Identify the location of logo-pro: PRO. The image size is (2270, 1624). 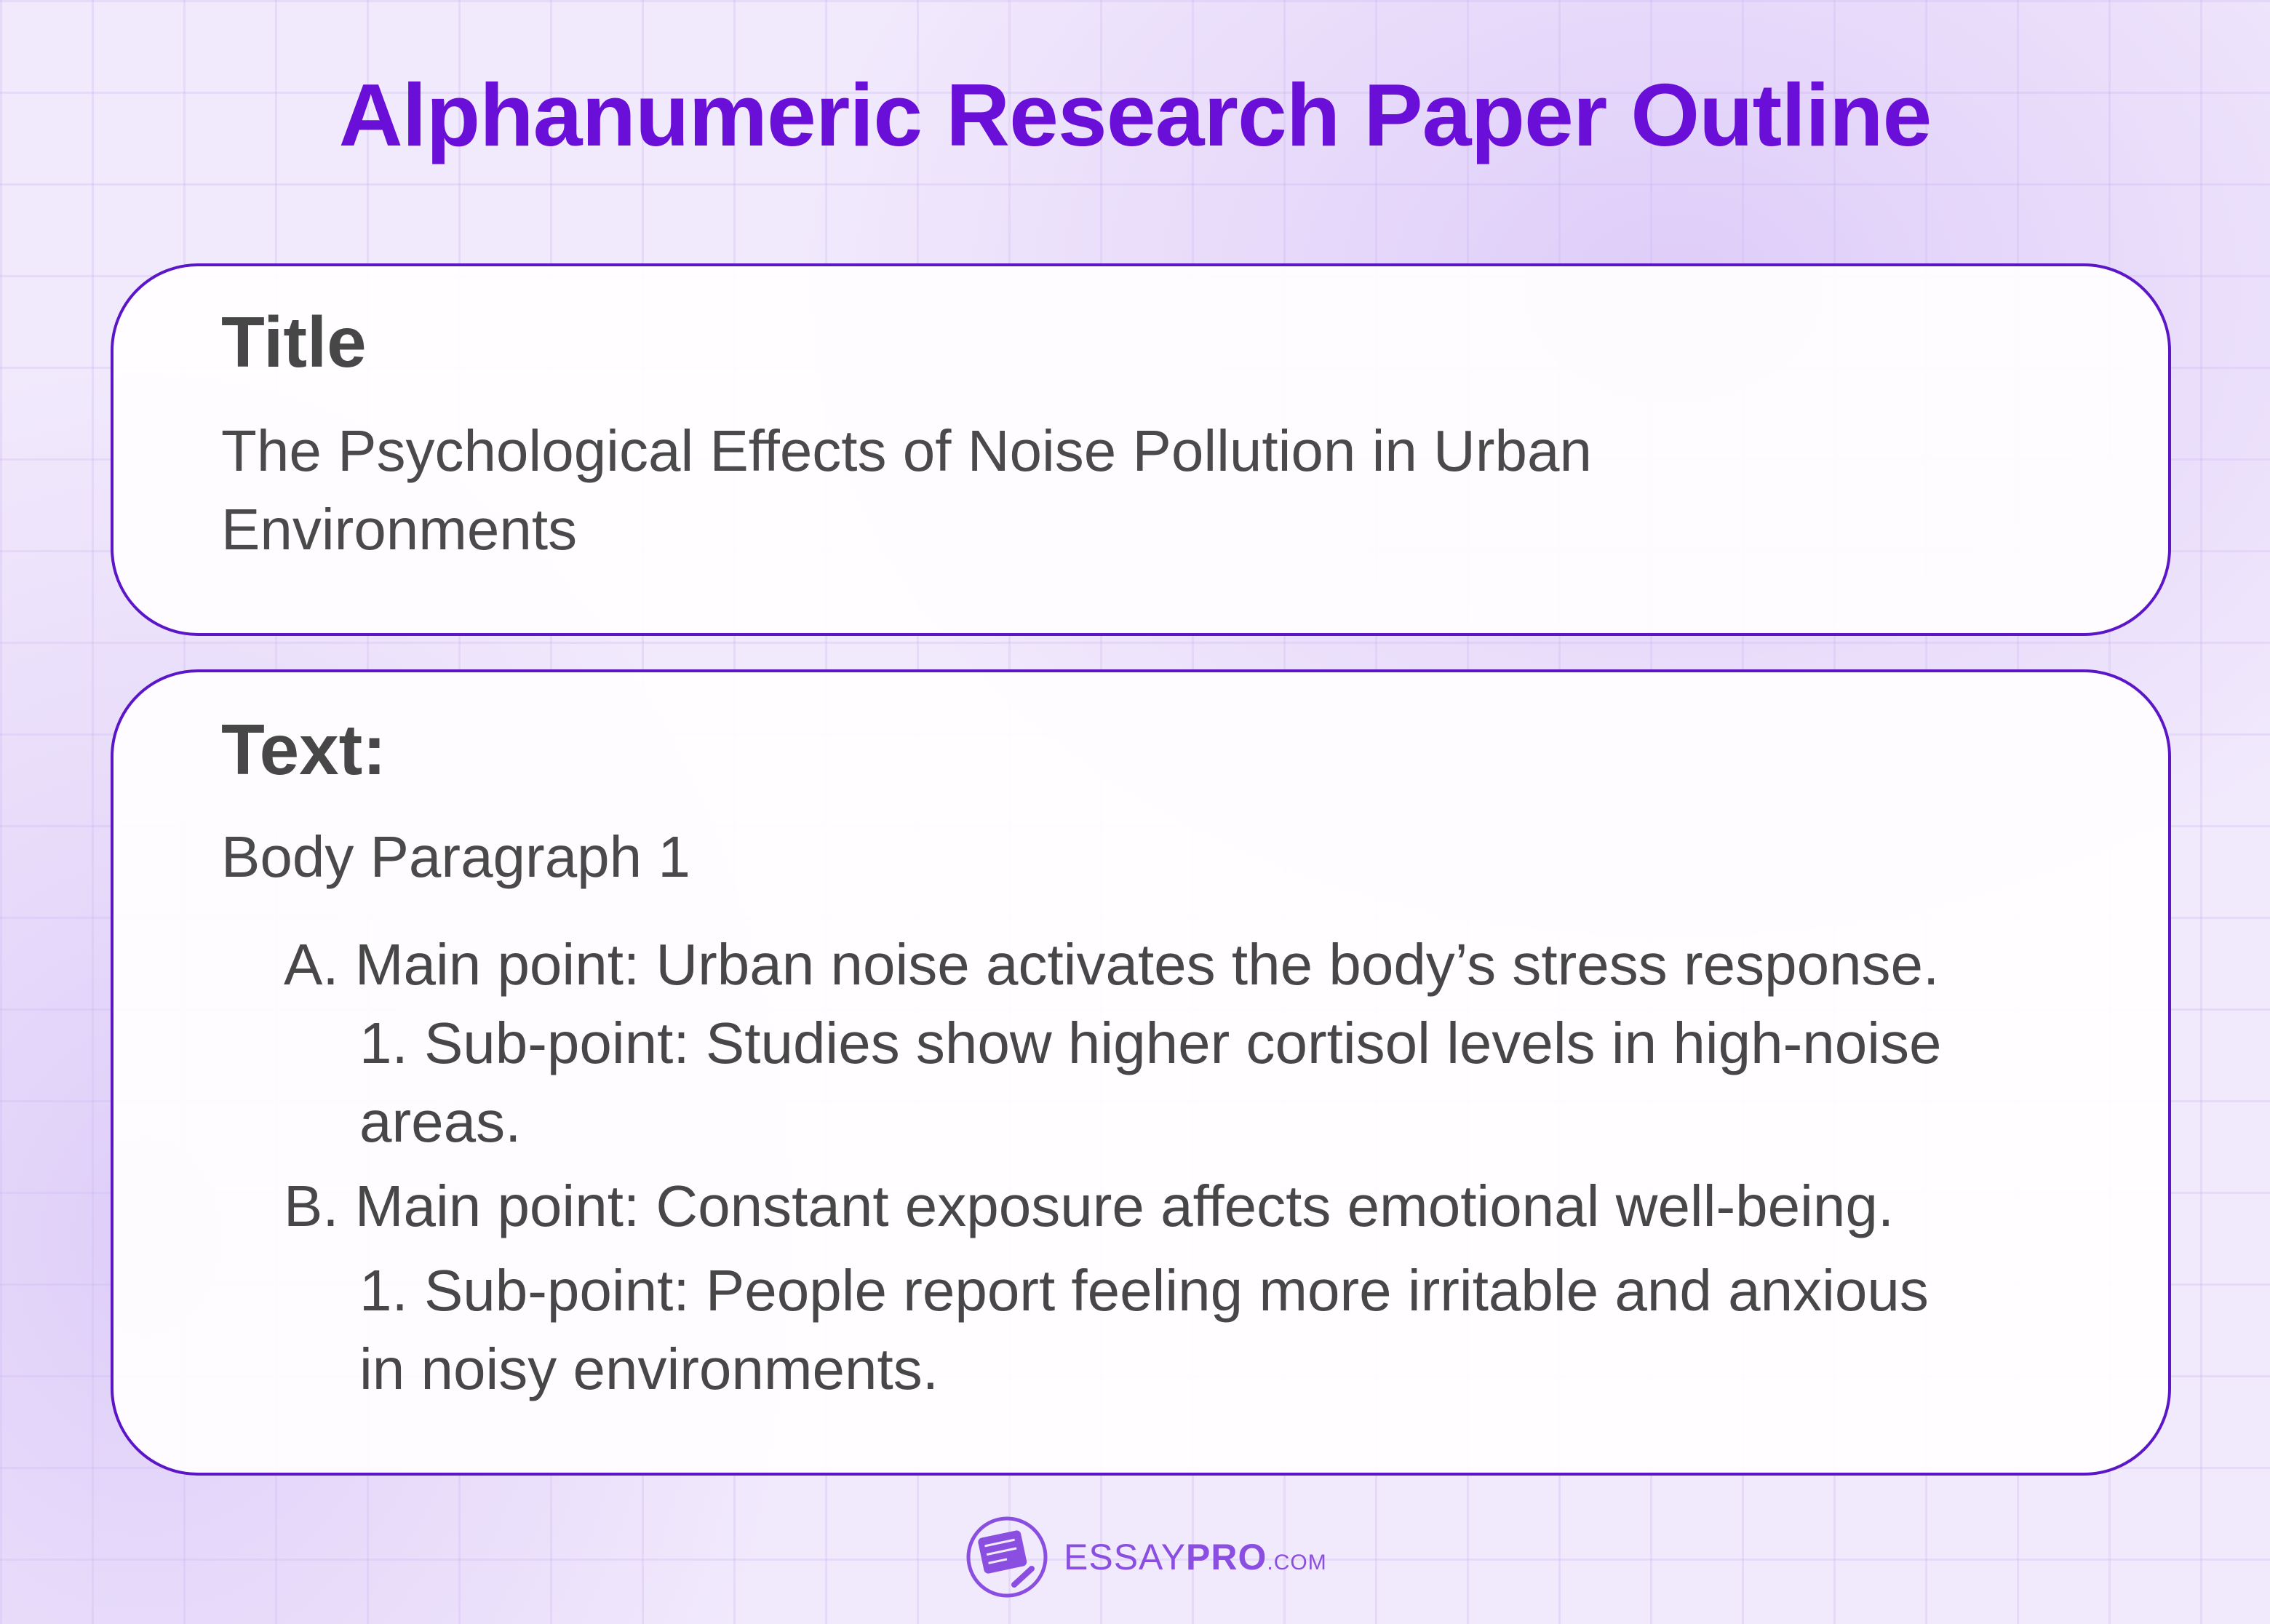
(1226, 1557).